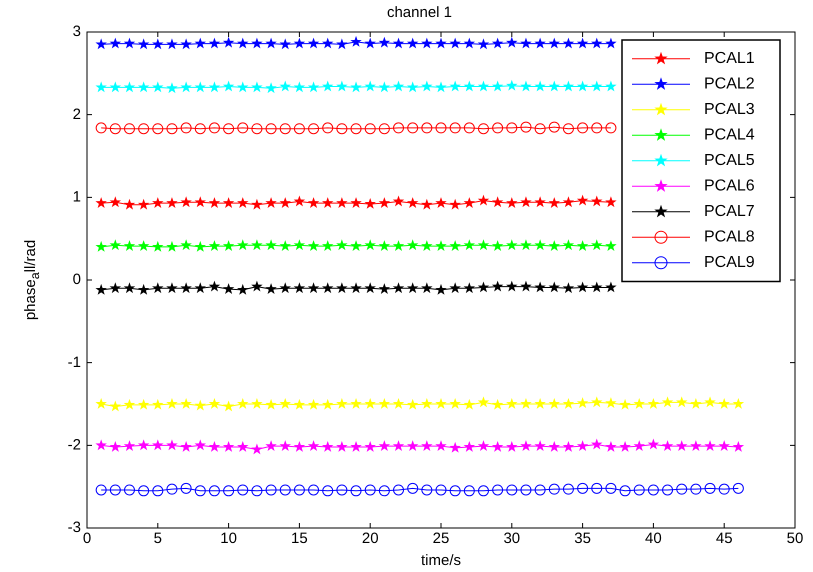 Image resolution: width=813 pixels, height=572 pixels. I want to click on legend-label: PCAL8, so click(729, 237).